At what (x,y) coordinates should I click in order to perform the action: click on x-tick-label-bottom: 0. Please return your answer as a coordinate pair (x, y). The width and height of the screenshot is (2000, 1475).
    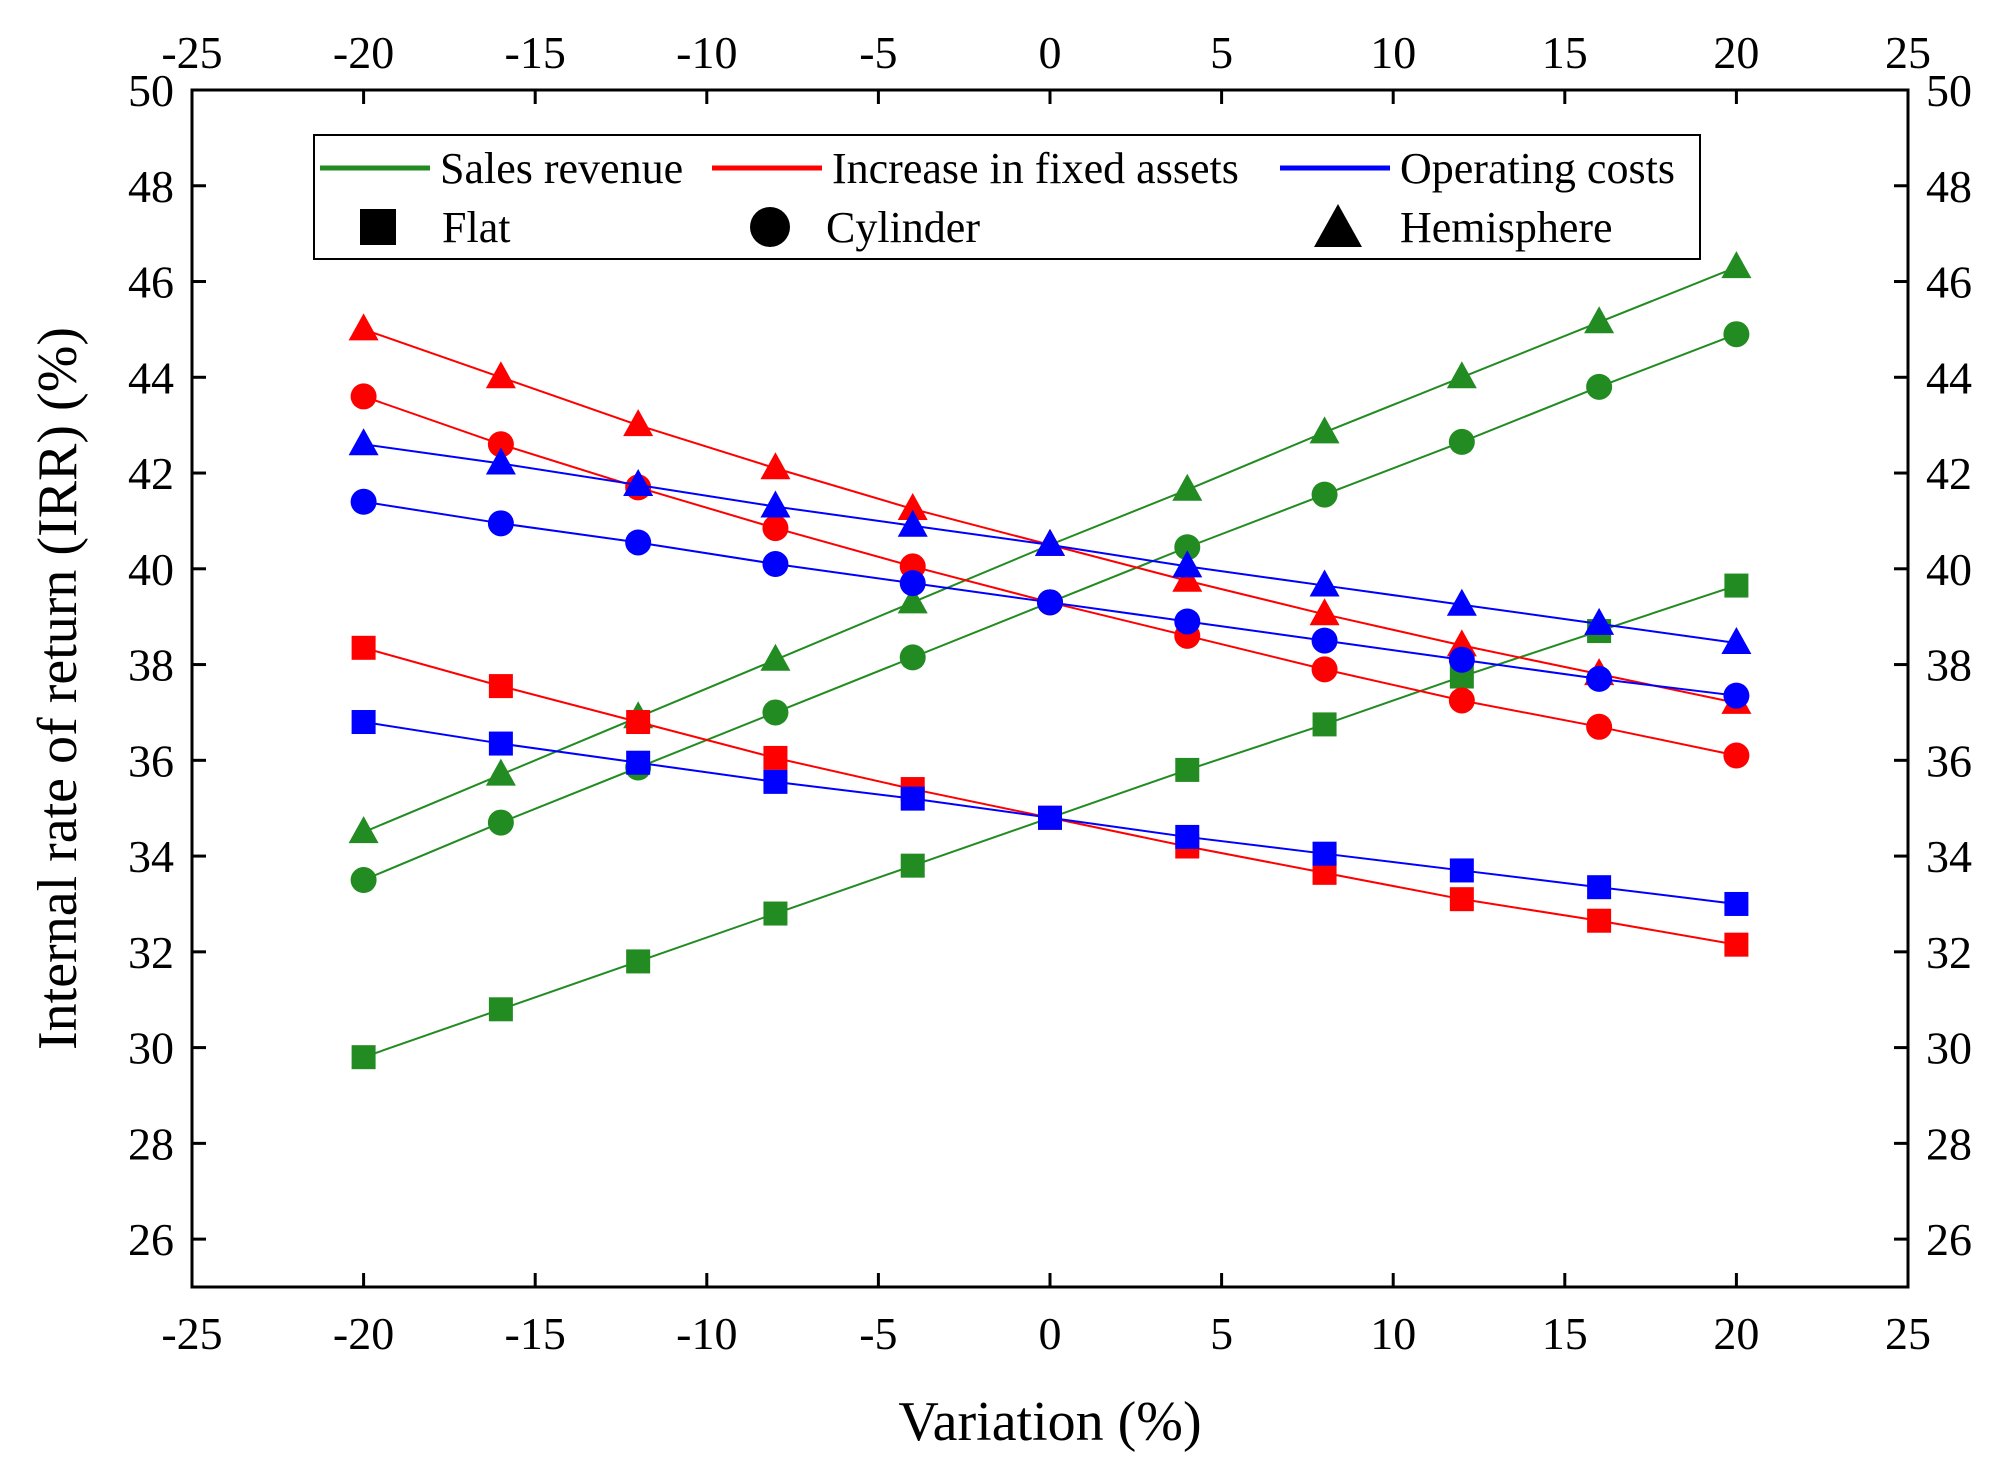
    Looking at the image, I should click on (1050, 1333).